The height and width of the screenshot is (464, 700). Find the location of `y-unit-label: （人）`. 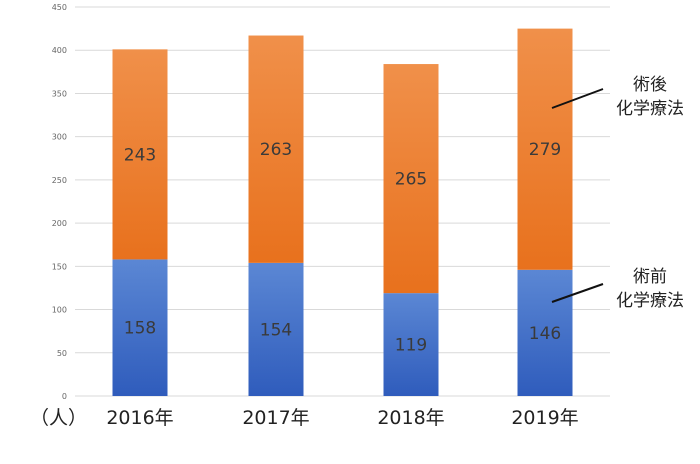

y-unit-label: （人） is located at coordinates (58, 418).